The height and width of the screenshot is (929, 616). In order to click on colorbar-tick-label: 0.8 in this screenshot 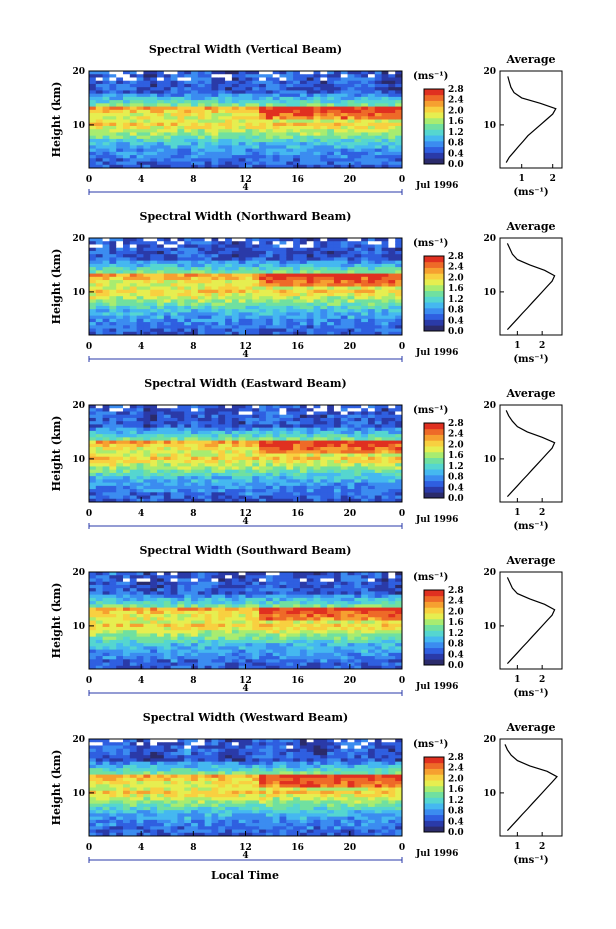, I will do `click(456, 144)`.